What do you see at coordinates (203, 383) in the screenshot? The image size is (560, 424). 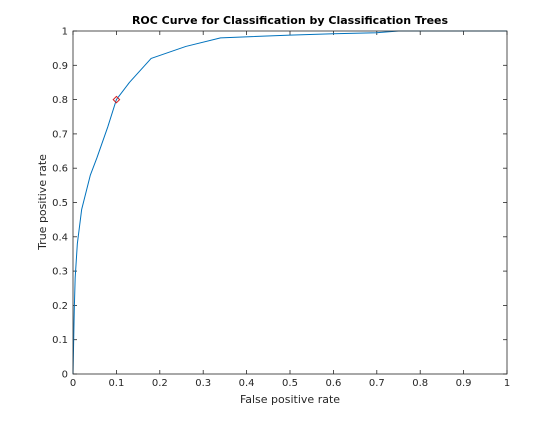 I see `x-tick-label: 0.3` at bounding box center [203, 383].